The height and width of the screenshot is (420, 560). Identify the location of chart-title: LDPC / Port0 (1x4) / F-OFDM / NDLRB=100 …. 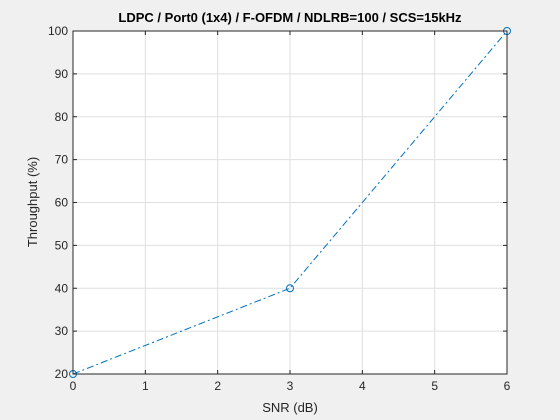
(290, 17).